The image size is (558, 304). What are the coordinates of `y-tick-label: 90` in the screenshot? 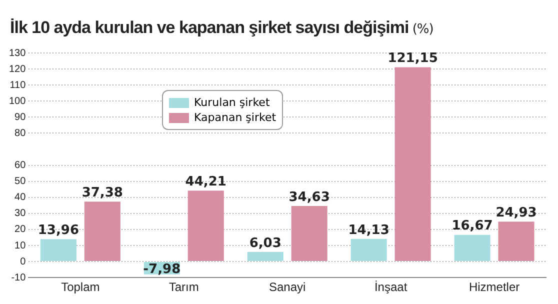 It's located at (20, 117).